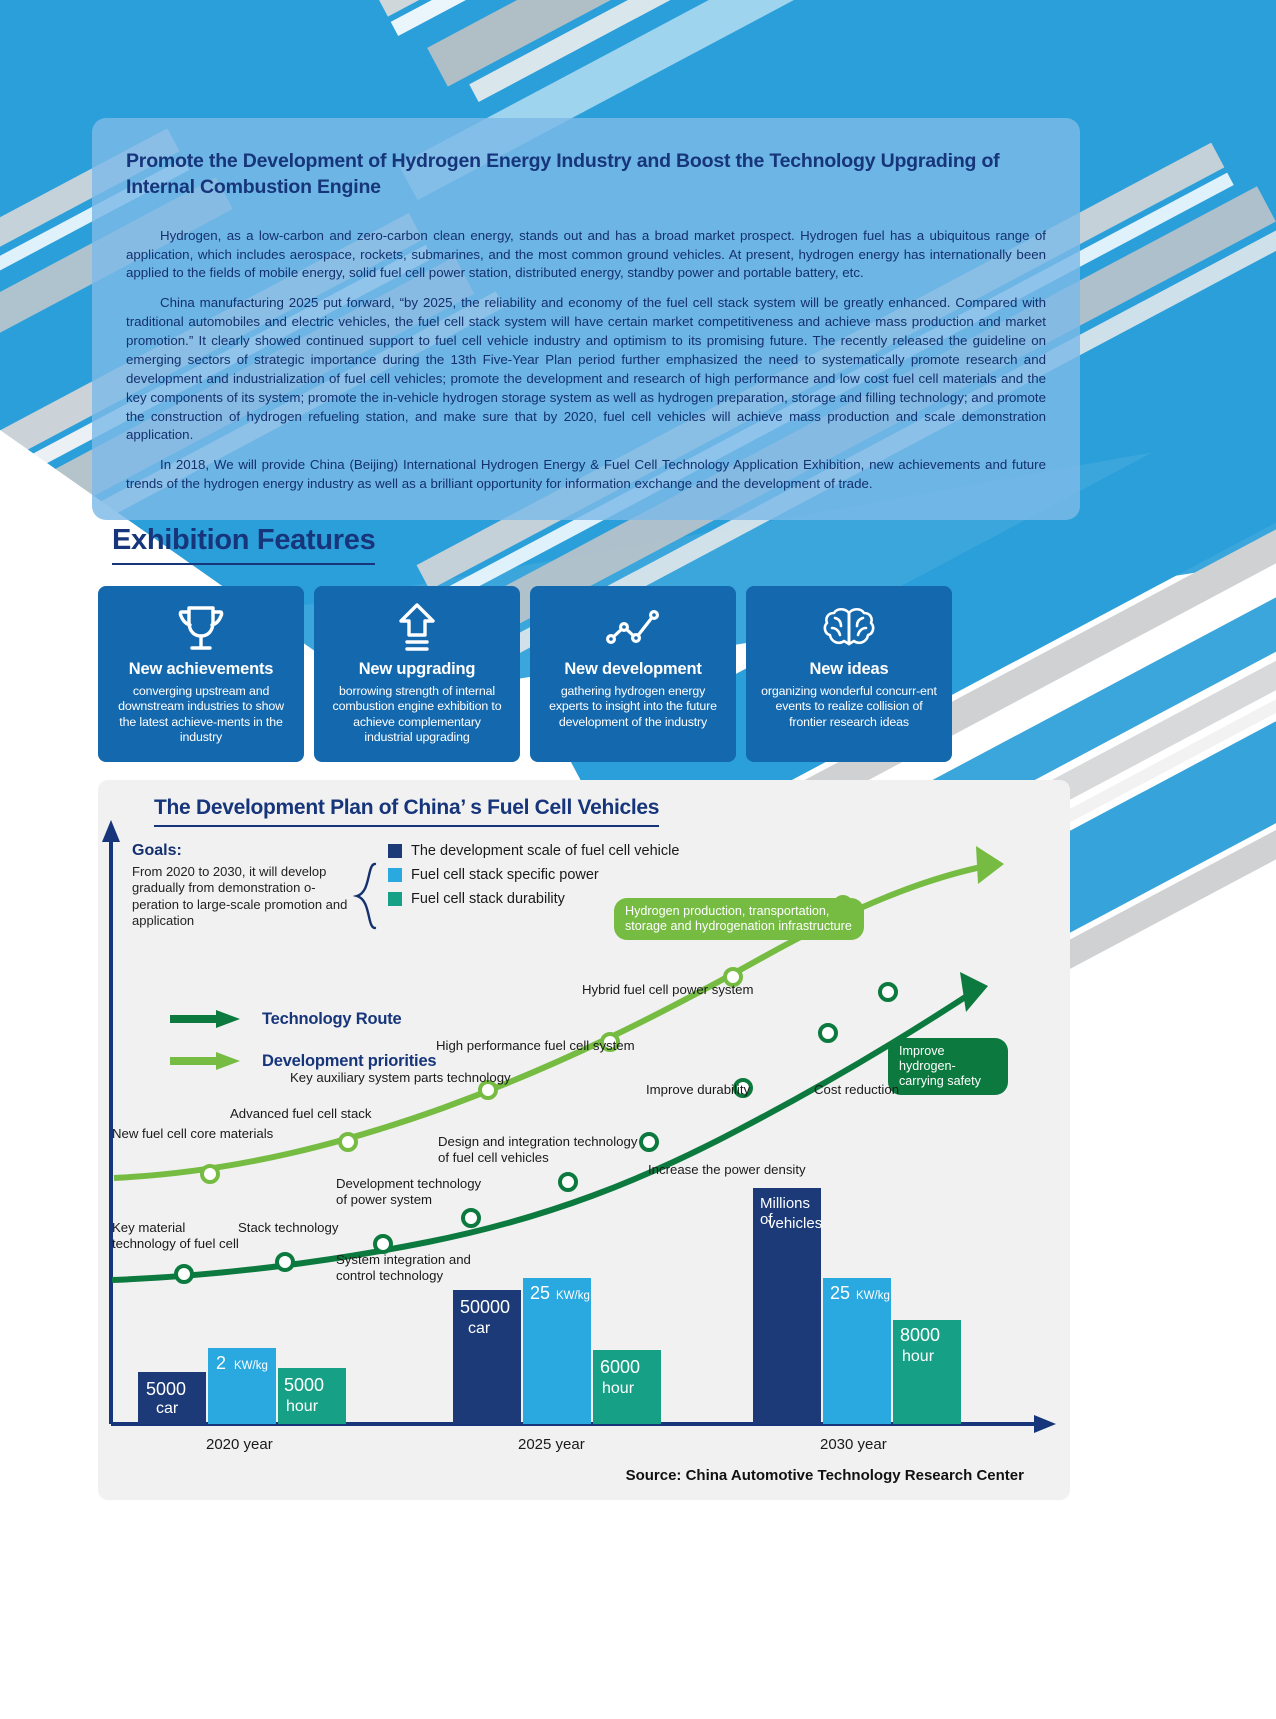  What do you see at coordinates (201, 628) in the screenshot?
I see `trophy-icon` at bounding box center [201, 628].